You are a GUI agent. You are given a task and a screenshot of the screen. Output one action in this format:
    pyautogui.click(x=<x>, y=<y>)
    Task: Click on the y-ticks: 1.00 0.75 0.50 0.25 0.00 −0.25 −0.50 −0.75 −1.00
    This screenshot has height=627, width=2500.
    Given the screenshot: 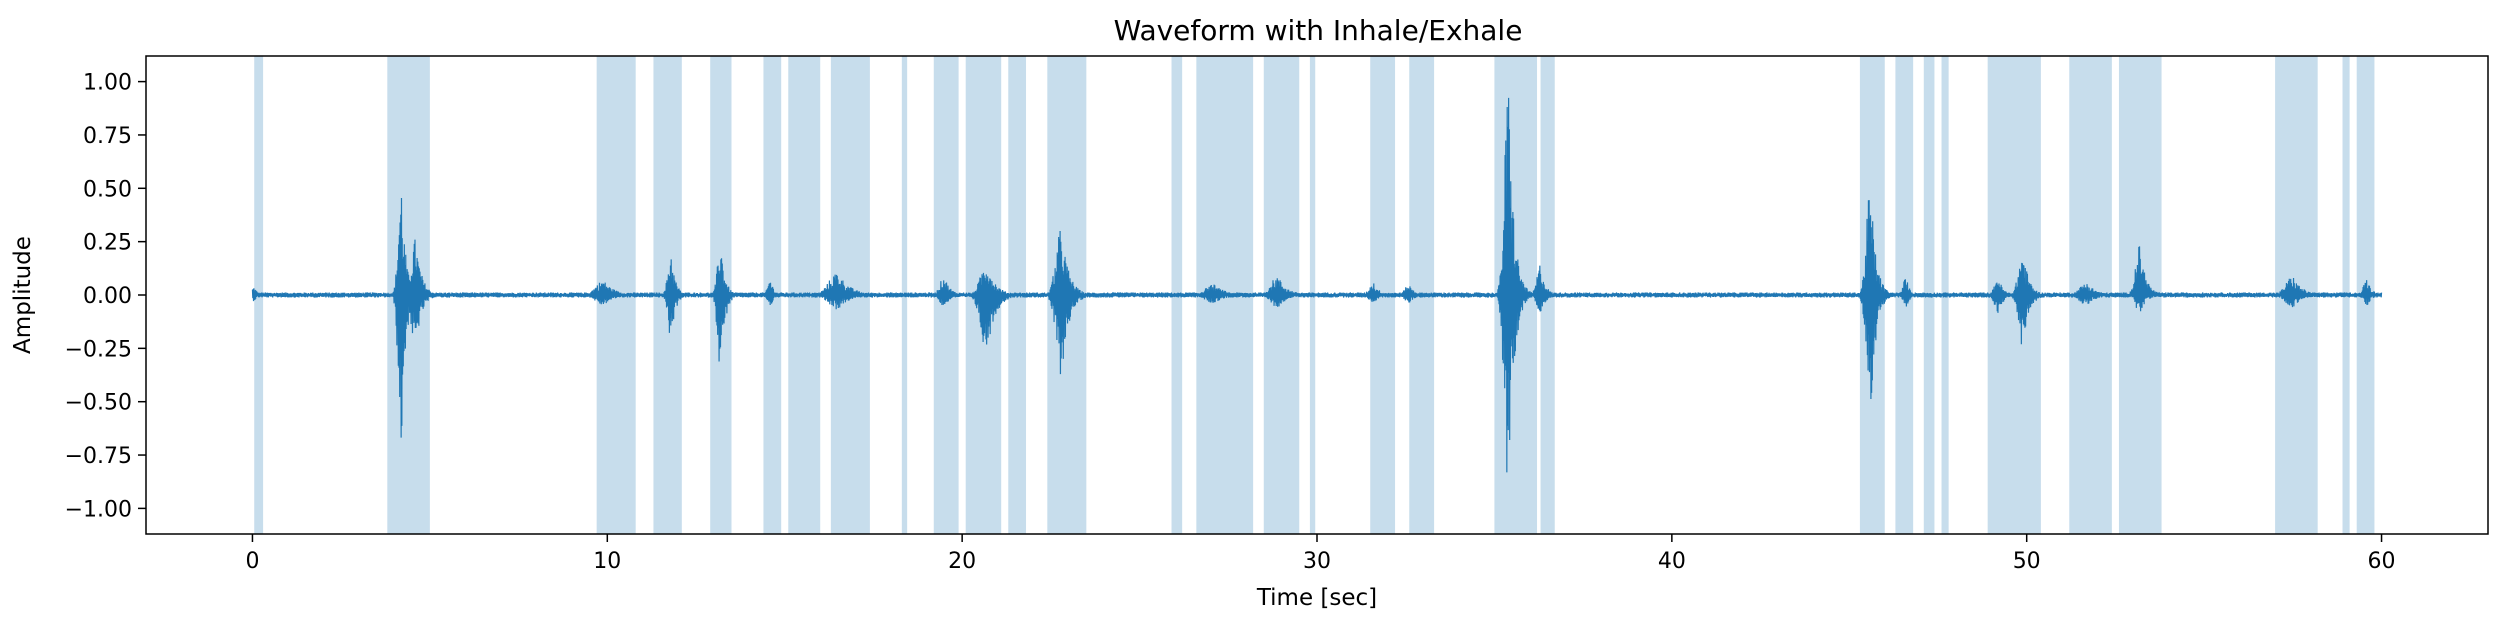 What is the action you would take?
    pyautogui.click(x=105, y=296)
    